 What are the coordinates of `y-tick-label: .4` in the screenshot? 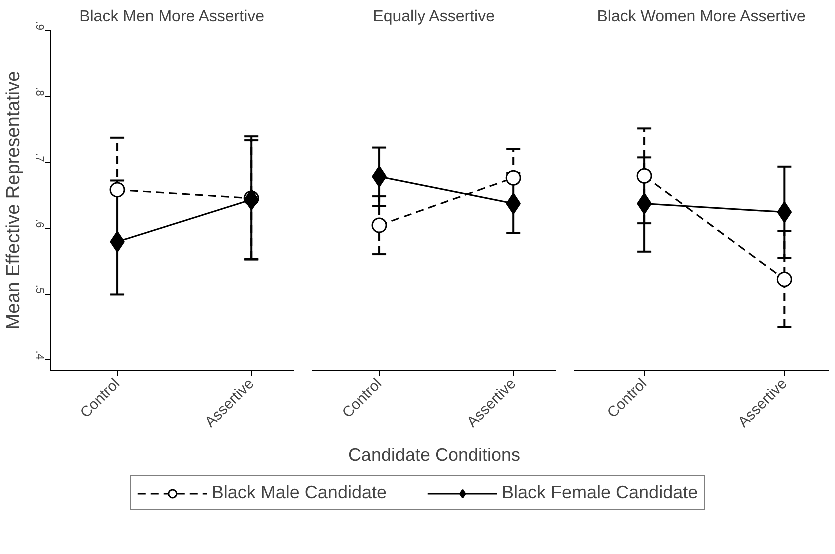 It's located at (40, 355).